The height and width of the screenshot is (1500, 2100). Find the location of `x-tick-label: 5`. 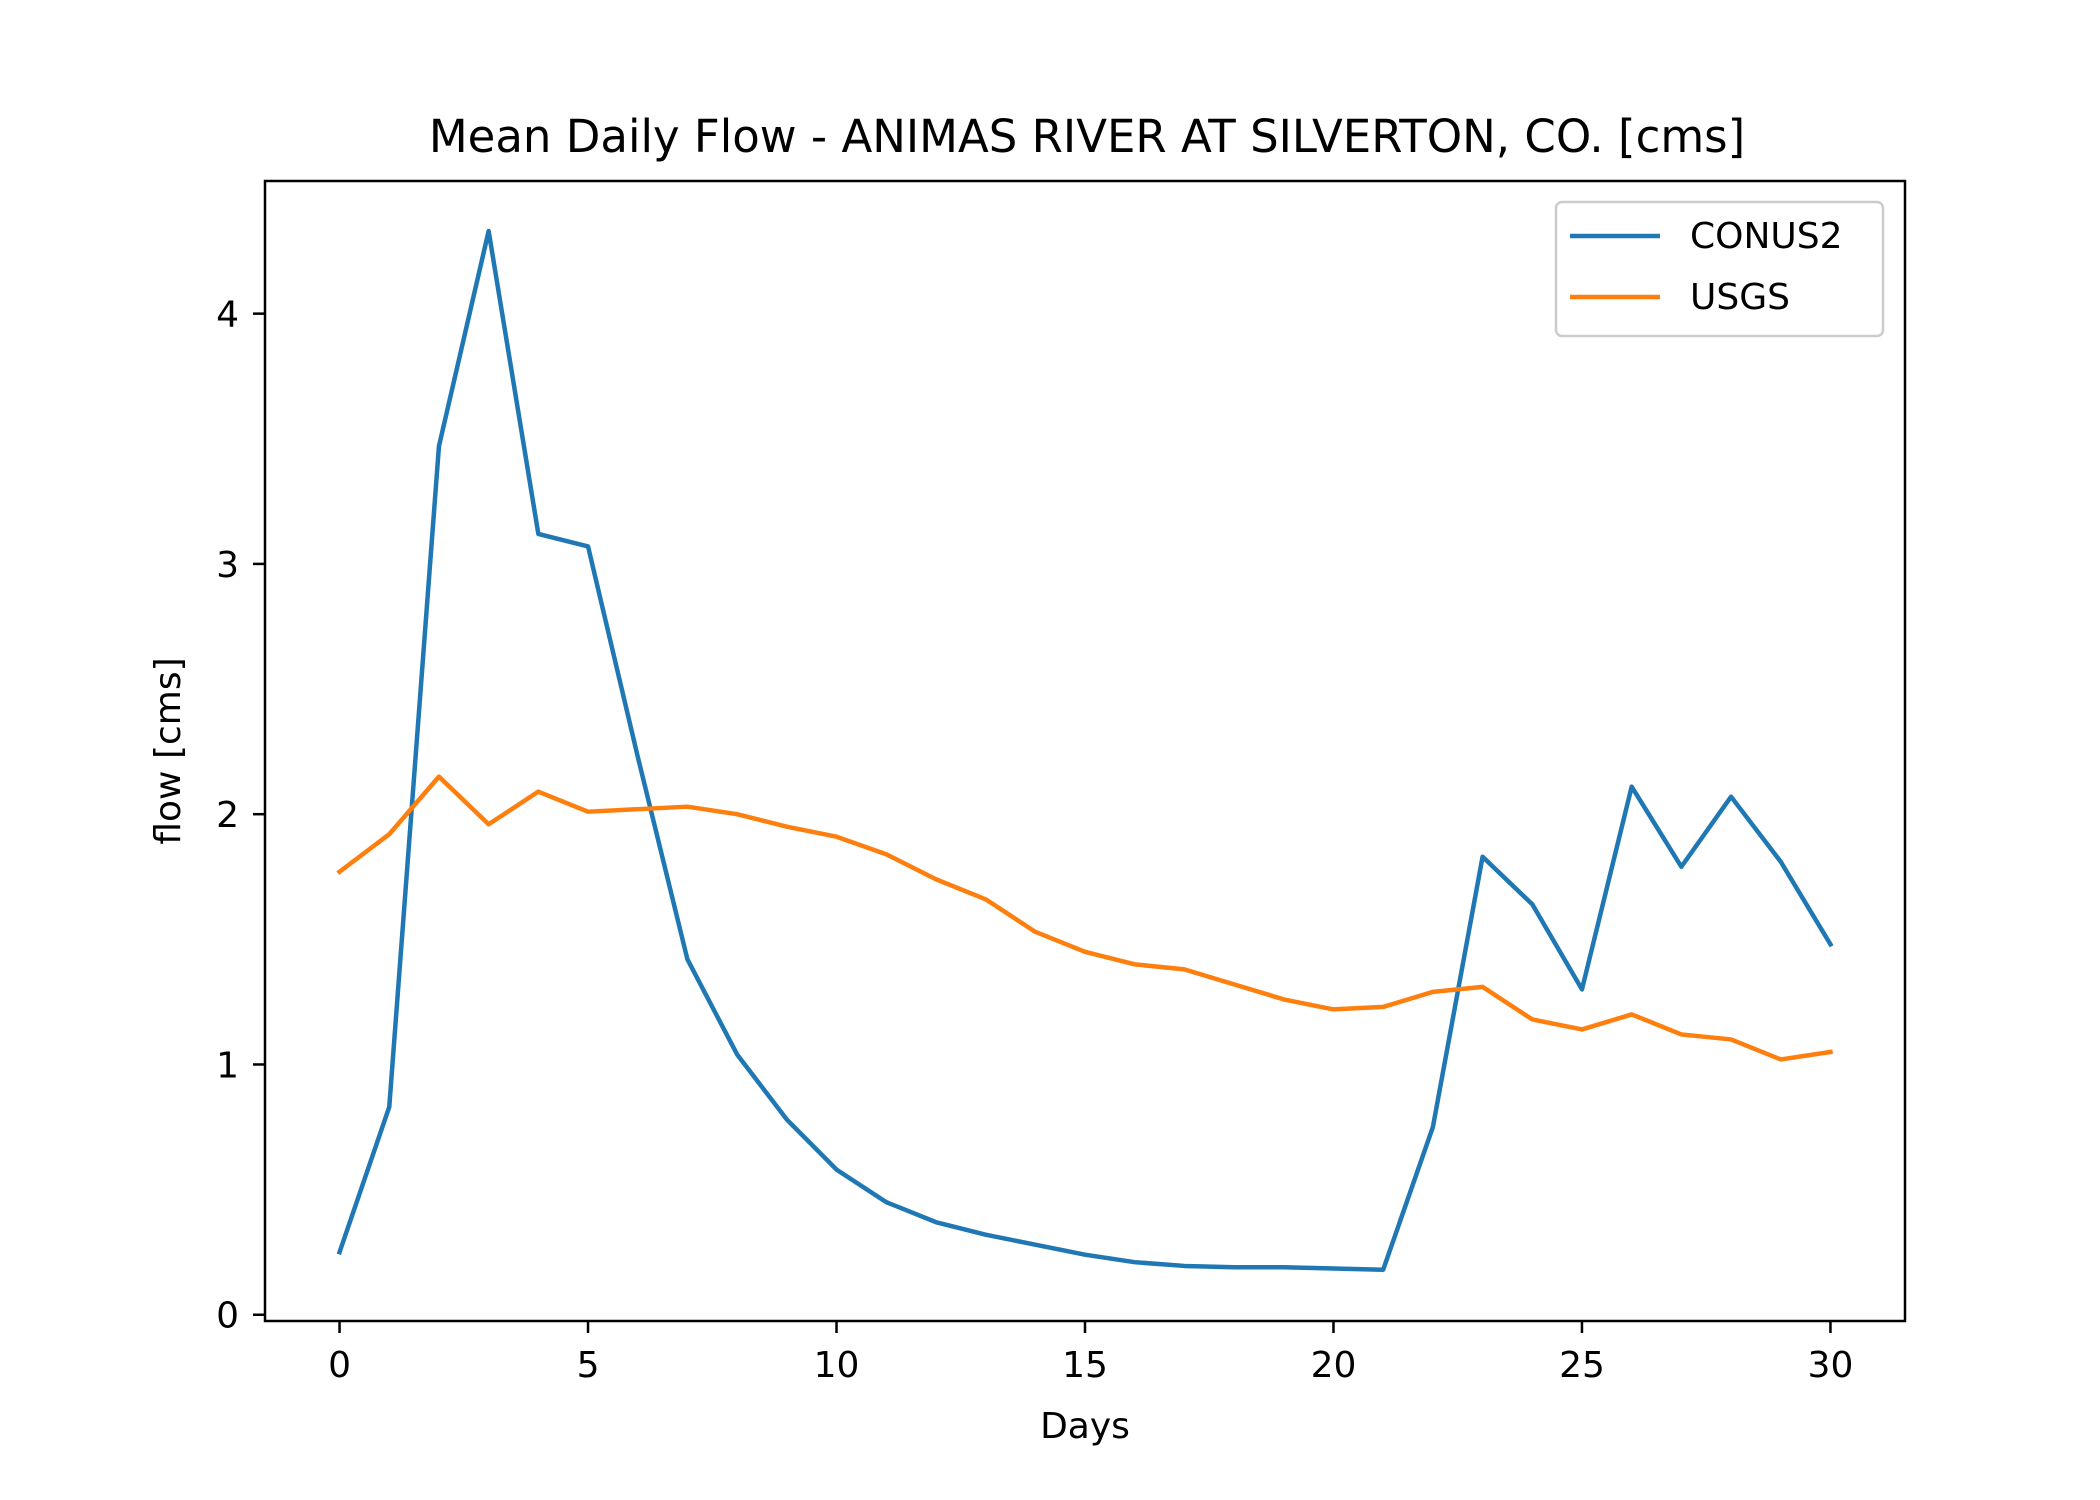

x-tick-label: 5 is located at coordinates (588, 1365).